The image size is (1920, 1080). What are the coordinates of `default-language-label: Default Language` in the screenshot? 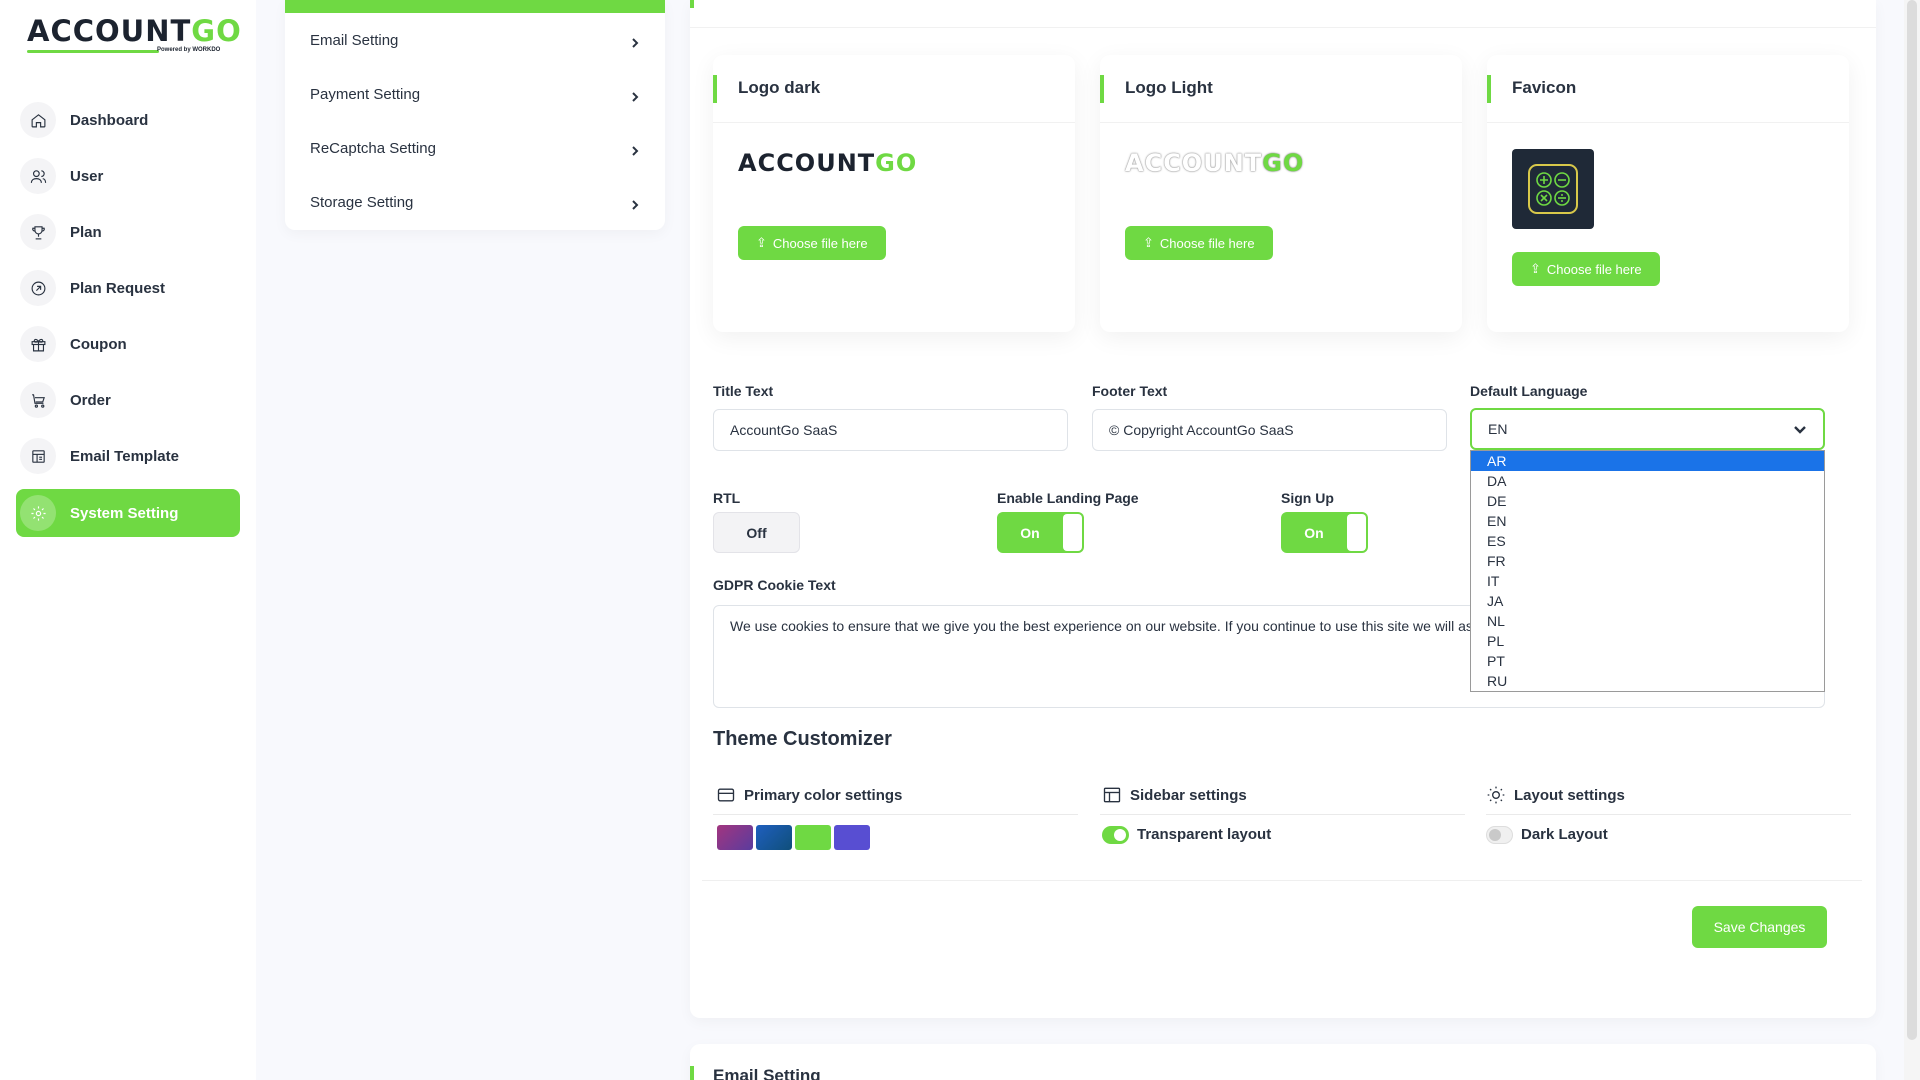 It's located at (1529, 391).